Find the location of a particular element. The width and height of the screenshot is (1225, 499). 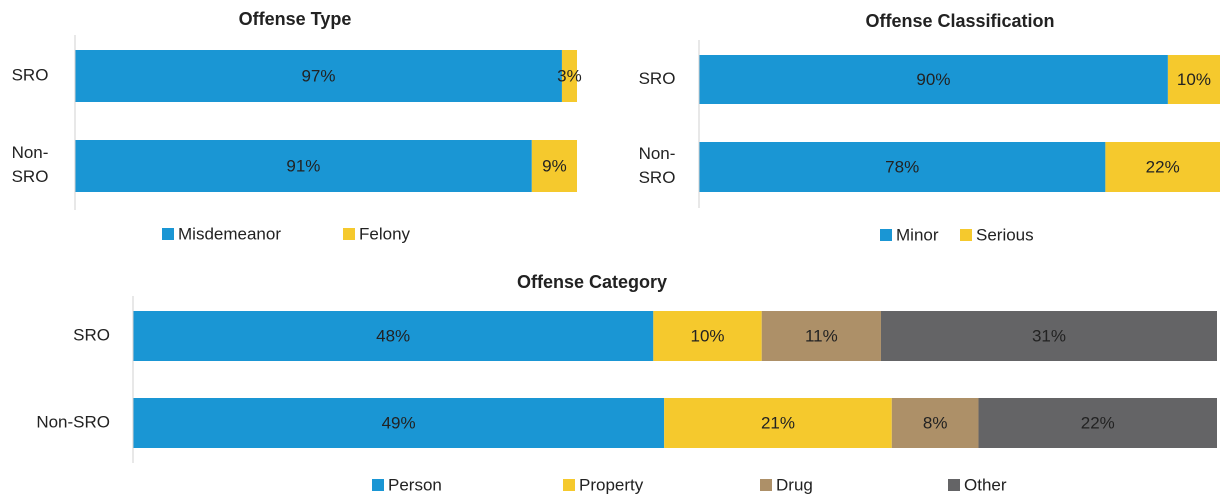

data-label: 21% is located at coordinates (778, 422).